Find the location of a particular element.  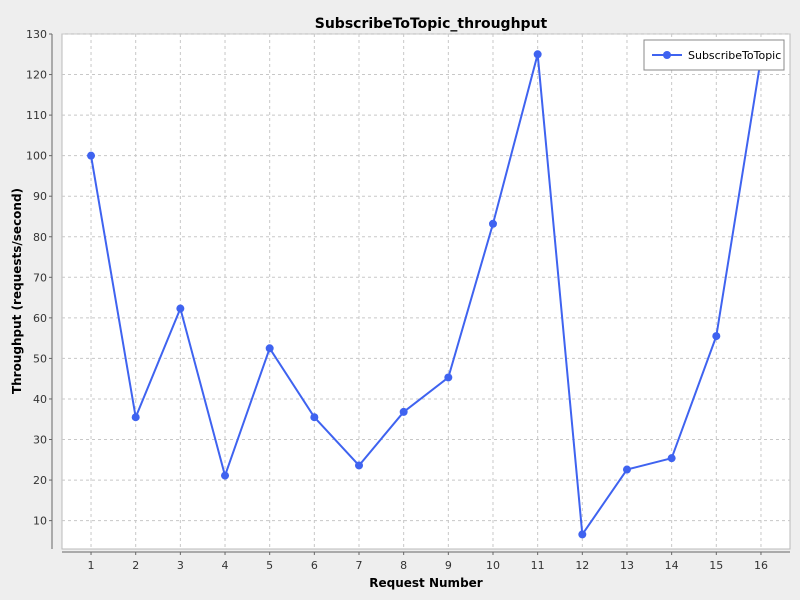

x-tick-label: 14 is located at coordinates (672, 565).